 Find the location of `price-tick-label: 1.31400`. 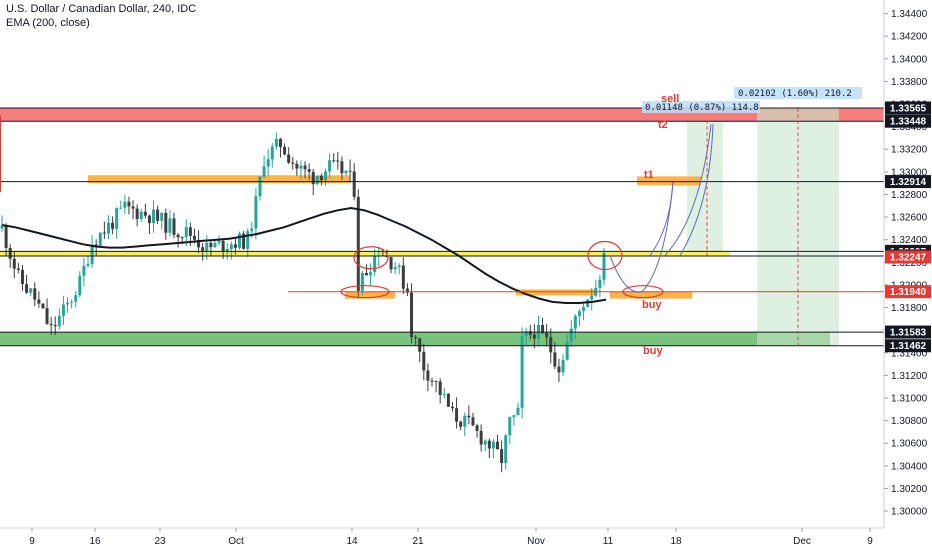

price-tick-label: 1.31400 is located at coordinates (909, 353).